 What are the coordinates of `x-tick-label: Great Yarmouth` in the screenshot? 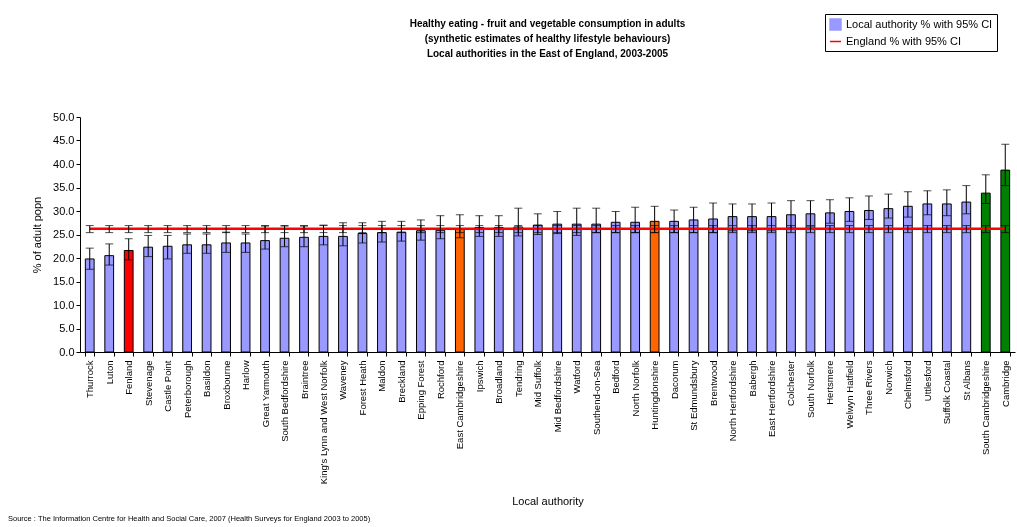 It's located at (265, 394).